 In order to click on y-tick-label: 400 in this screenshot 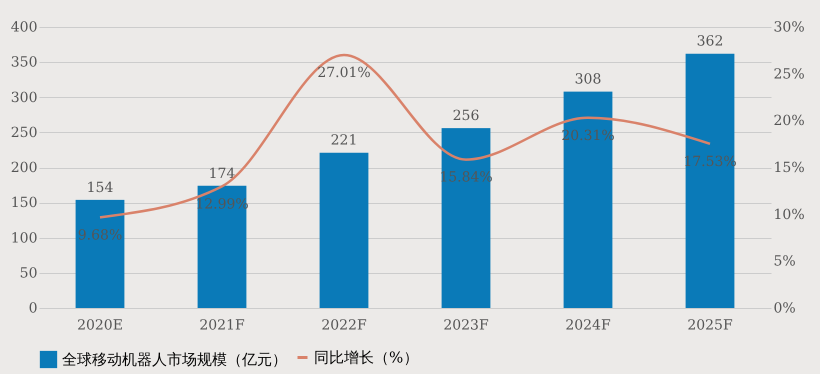, I will do `click(24, 28)`.